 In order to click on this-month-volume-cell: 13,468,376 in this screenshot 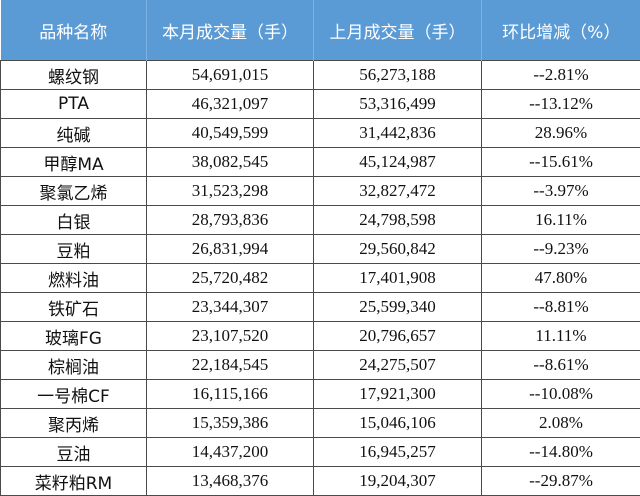, I will do `click(230, 481)`.